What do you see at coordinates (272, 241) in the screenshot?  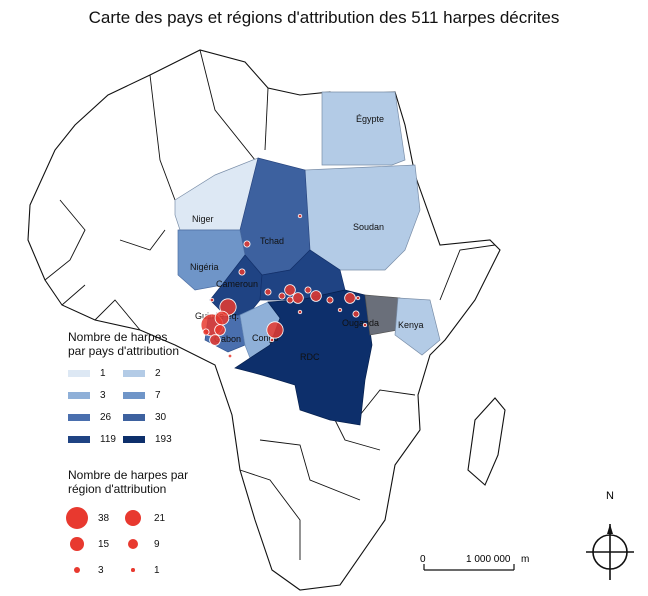 I see `label-tchad: Tchad` at bounding box center [272, 241].